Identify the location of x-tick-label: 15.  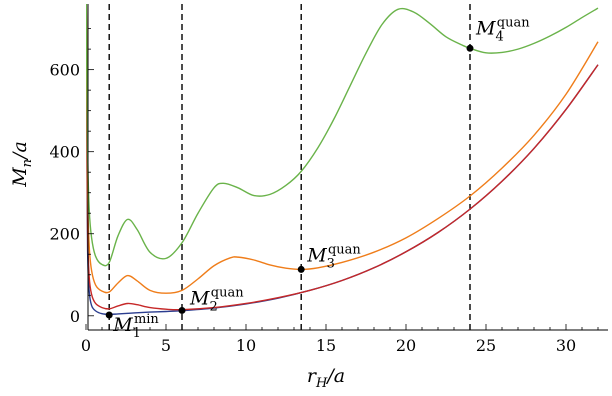
(326, 345).